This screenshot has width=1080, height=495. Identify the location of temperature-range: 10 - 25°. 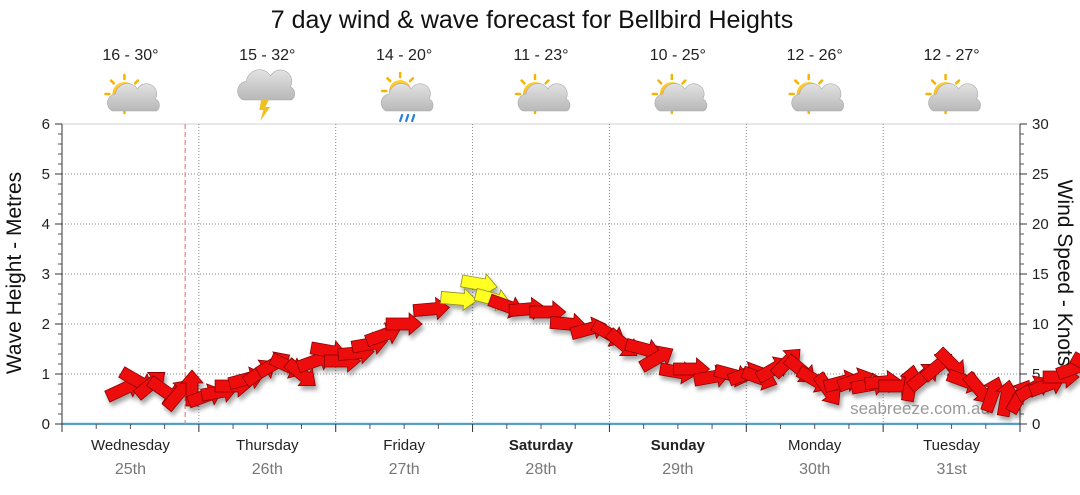
(678, 55).